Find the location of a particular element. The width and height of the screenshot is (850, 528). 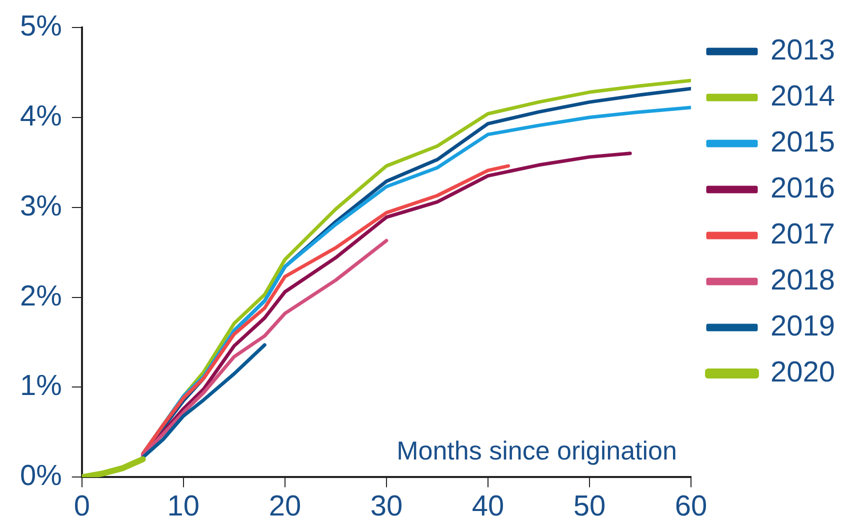

legend-label: 2020 is located at coordinates (802, 372).